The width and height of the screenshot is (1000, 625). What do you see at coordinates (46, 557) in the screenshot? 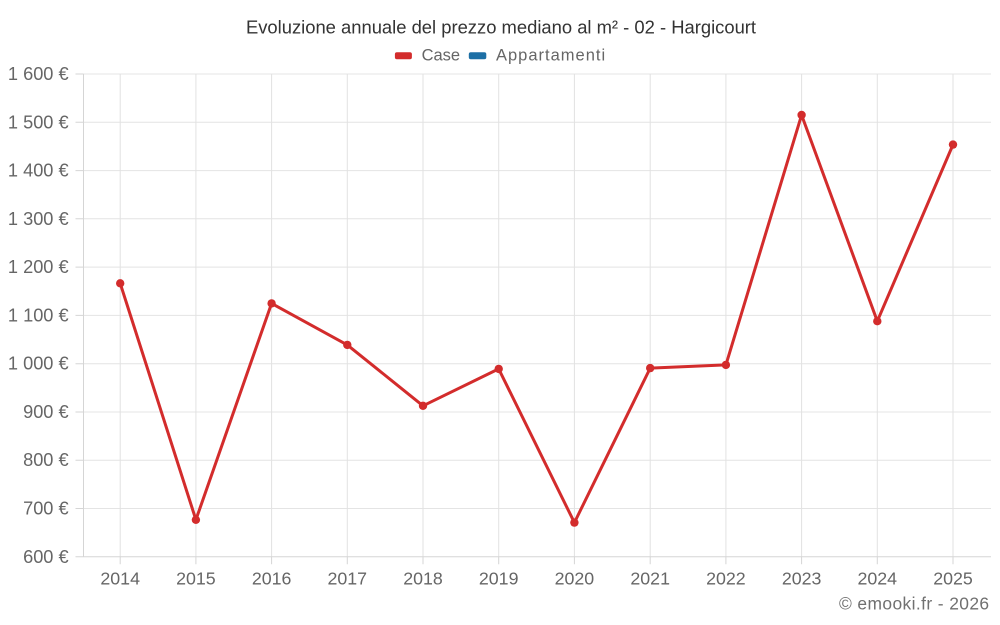
I see `svg-text: 600 €` at bounding box center [46, 557].